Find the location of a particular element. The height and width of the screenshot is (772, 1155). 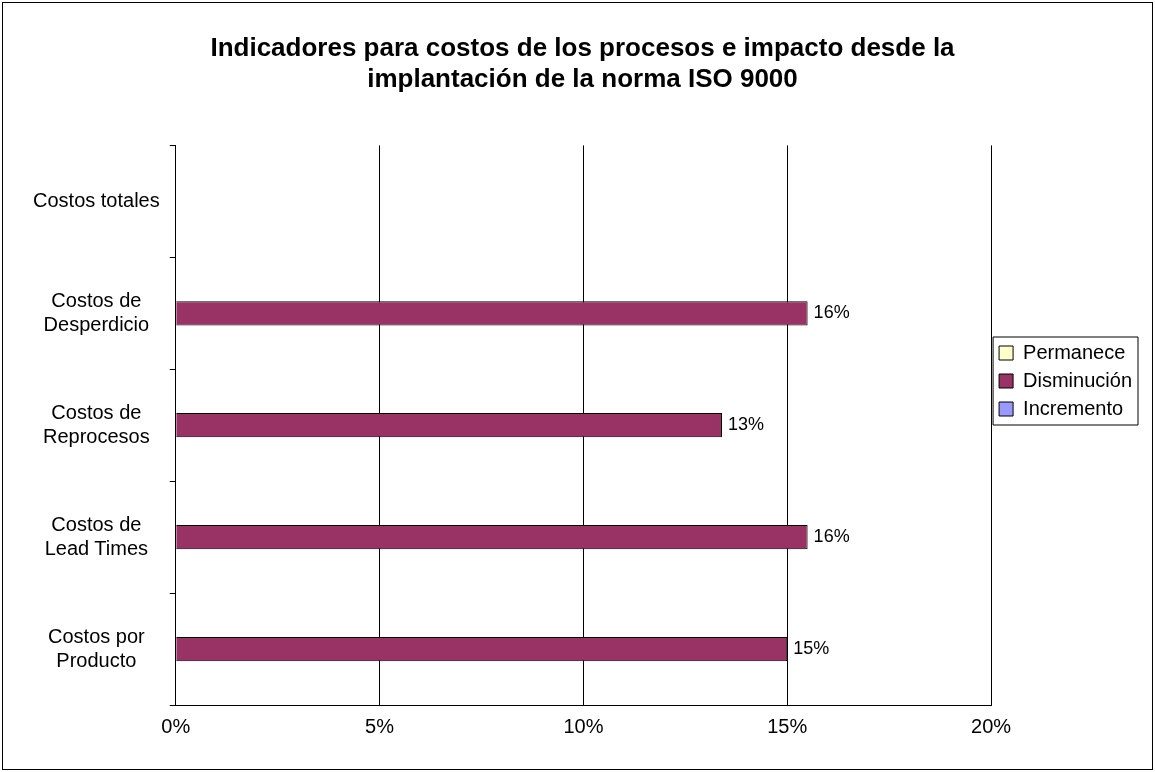

y-tick-label: Costos de Desperdicio is located at coordinates (96, 311).